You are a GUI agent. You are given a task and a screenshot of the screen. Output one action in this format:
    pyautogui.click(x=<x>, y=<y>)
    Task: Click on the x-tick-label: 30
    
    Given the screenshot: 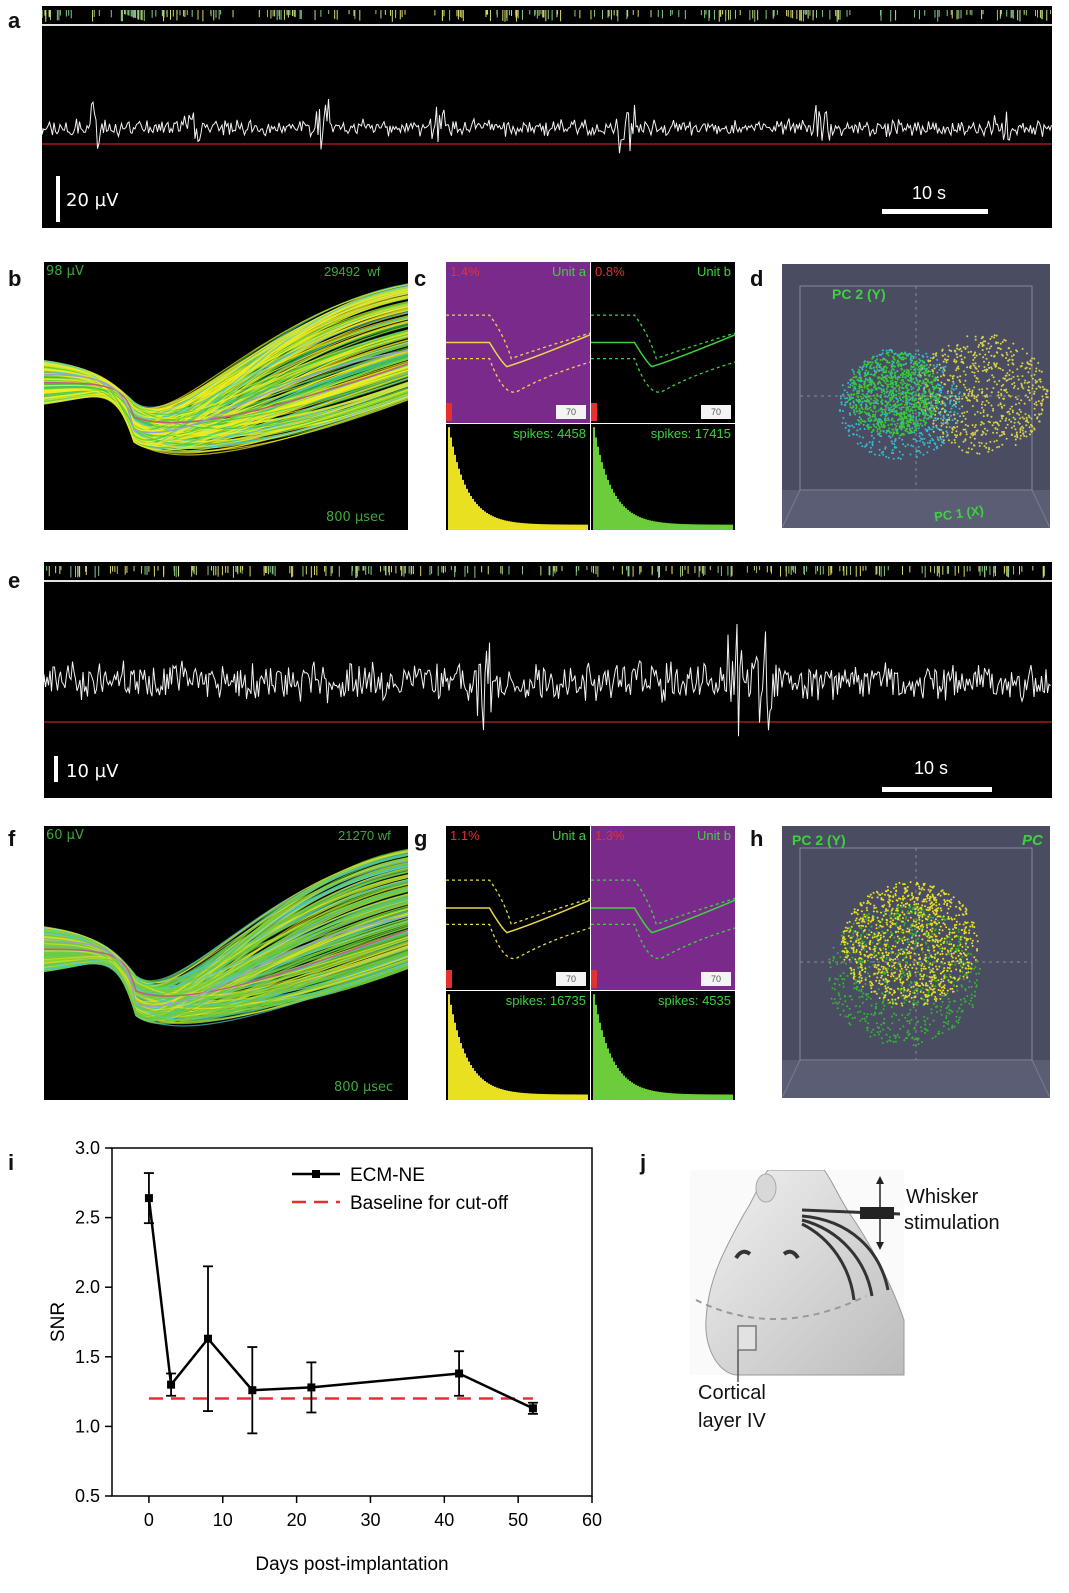 What is the action you would take?
    pyautogui.click(x=370, y=1520)
    